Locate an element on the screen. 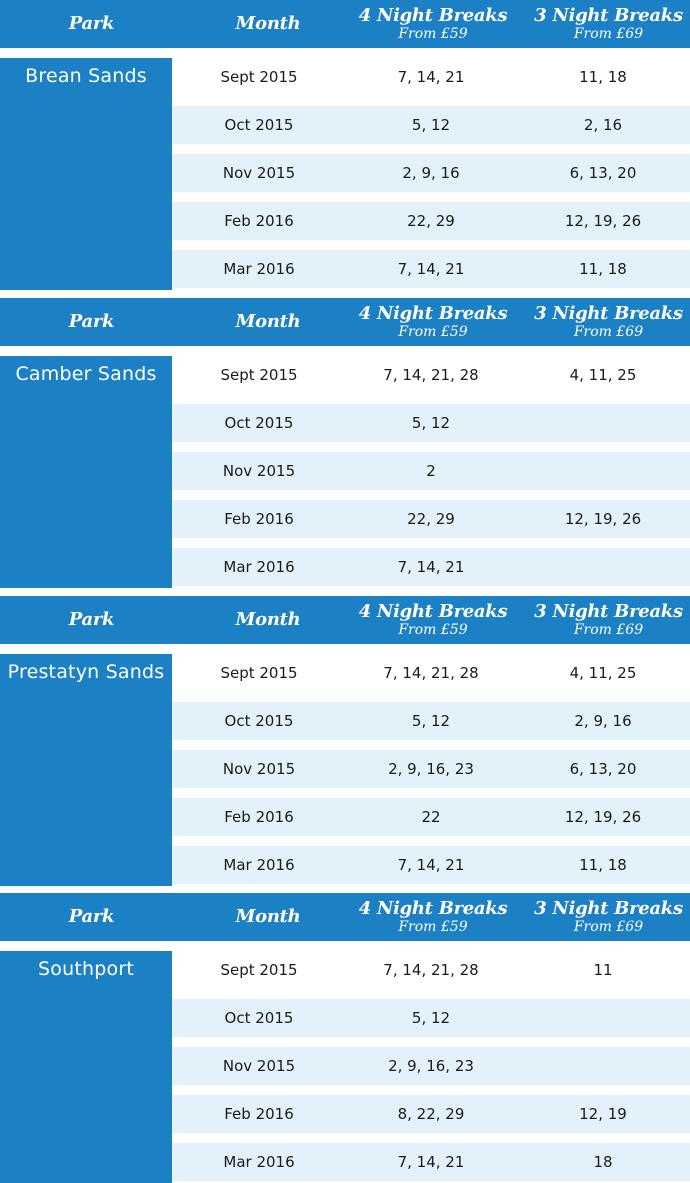  table-row: Feb 2016 8, 22, 29 12, 19 is located at coordinates (431, 1114).